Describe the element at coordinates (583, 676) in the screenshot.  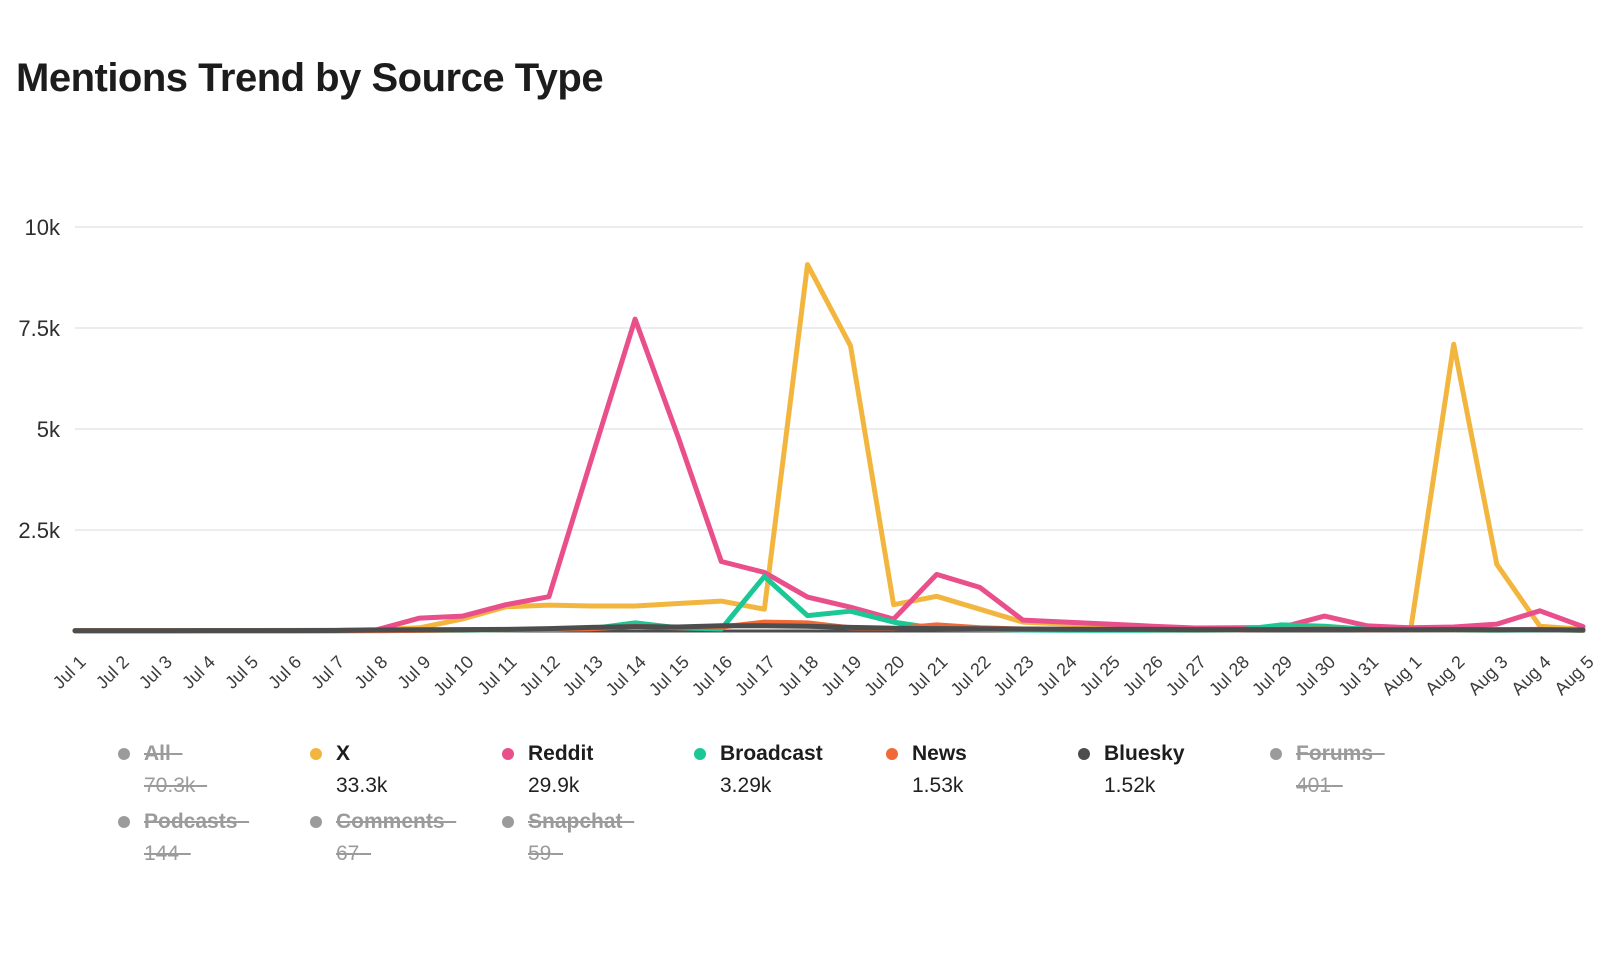
I see `x-tick-label: Jul 13` at that location.